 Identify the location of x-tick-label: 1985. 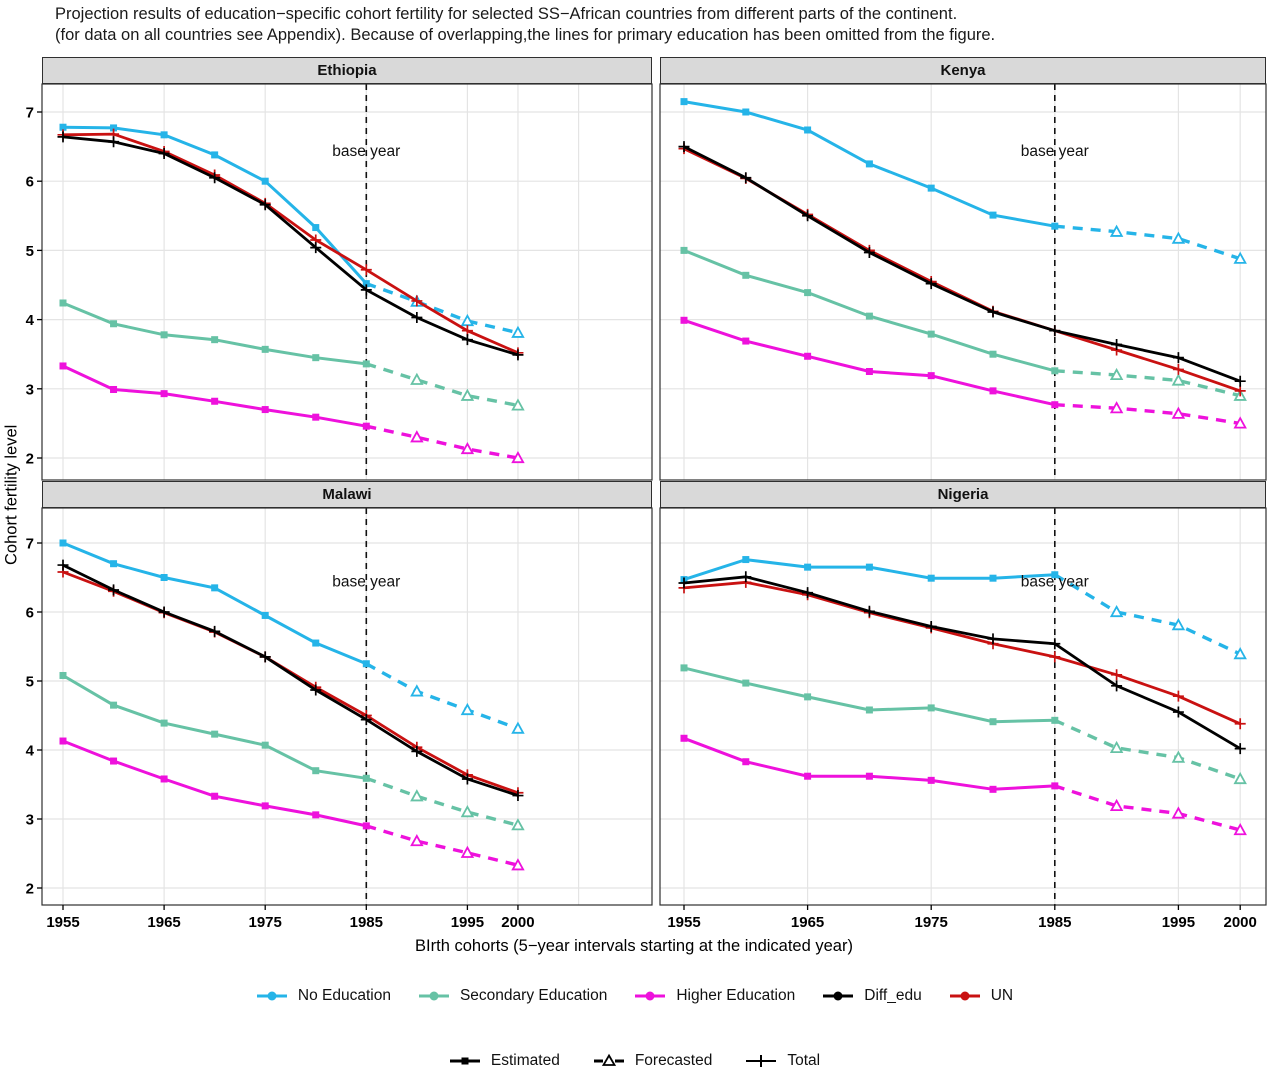
(366, 922).